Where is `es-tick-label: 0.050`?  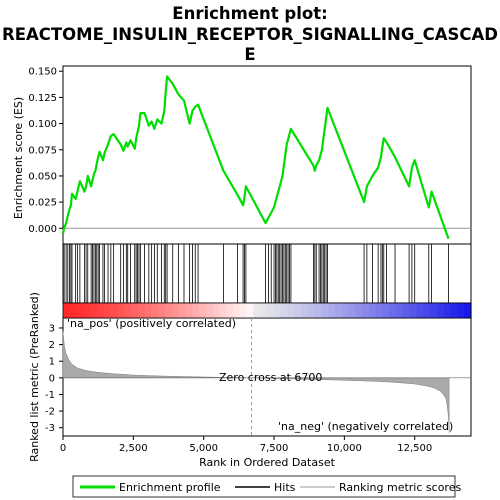
es-tick-label: 0.050 is located at coordinates (42, 176).